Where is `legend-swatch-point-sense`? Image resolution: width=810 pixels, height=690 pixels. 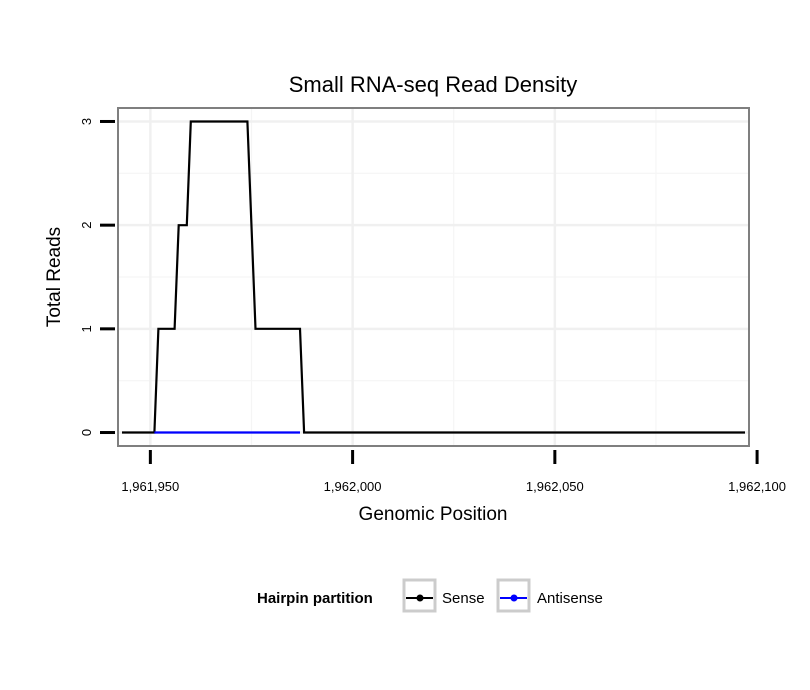 legend-swatch-point-sense is located at coordinates (420, 598).